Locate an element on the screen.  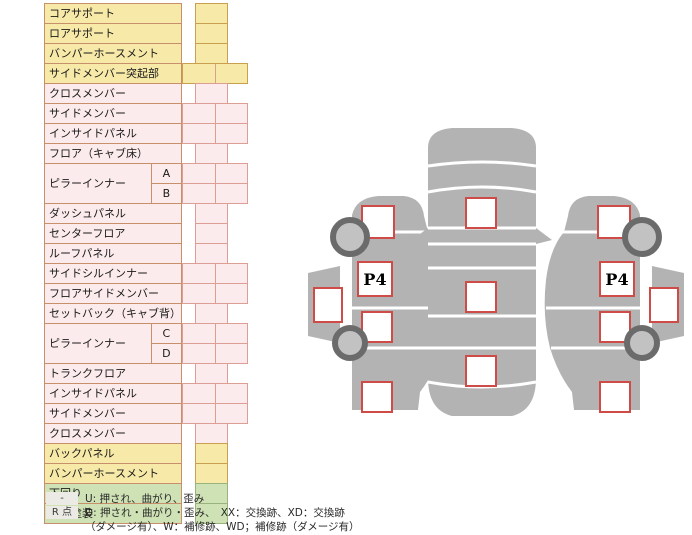
left-front-wheel-icon is located at coordinates (350, 237).